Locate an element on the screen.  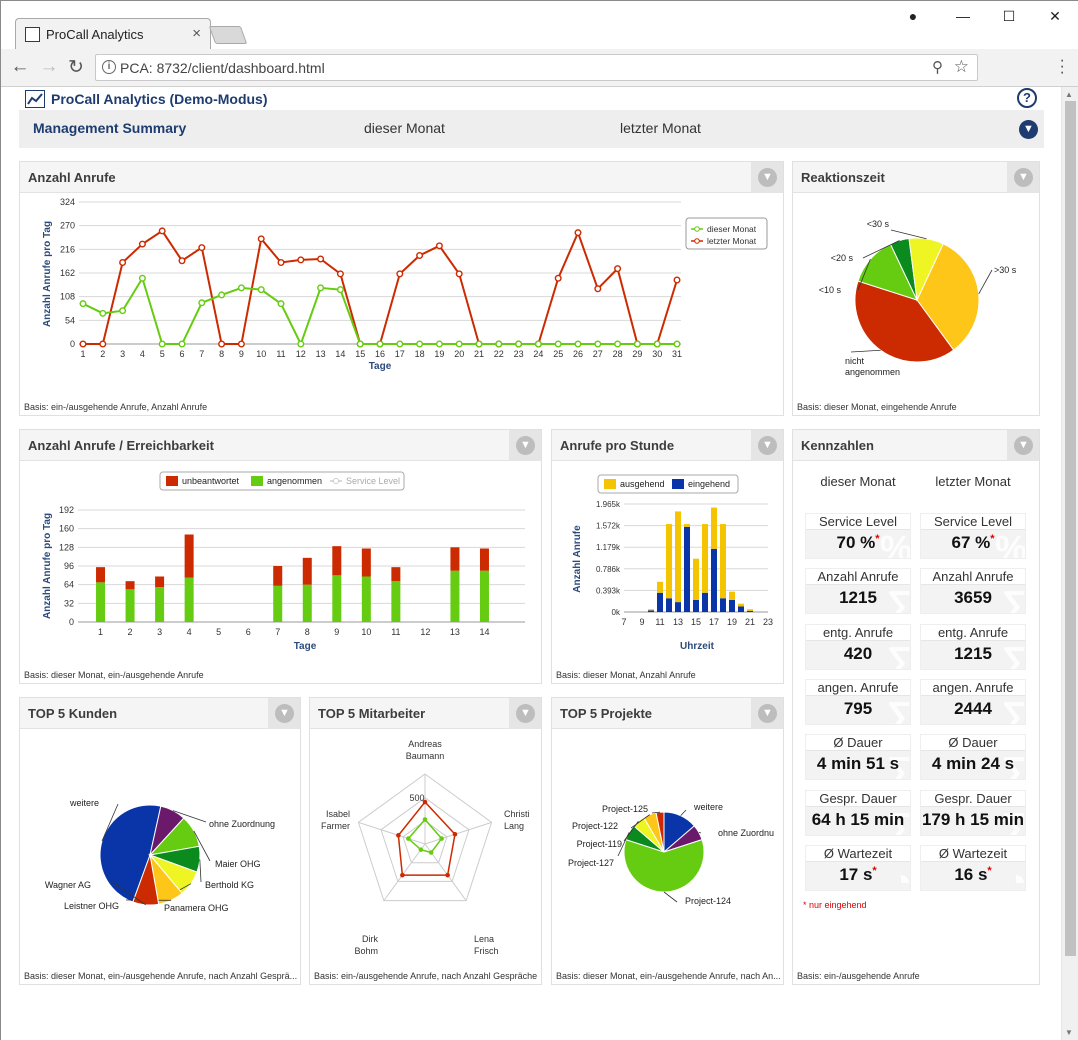
panel-header: Anzahl Anrufe ▼ is located at coordinates (401, 177).